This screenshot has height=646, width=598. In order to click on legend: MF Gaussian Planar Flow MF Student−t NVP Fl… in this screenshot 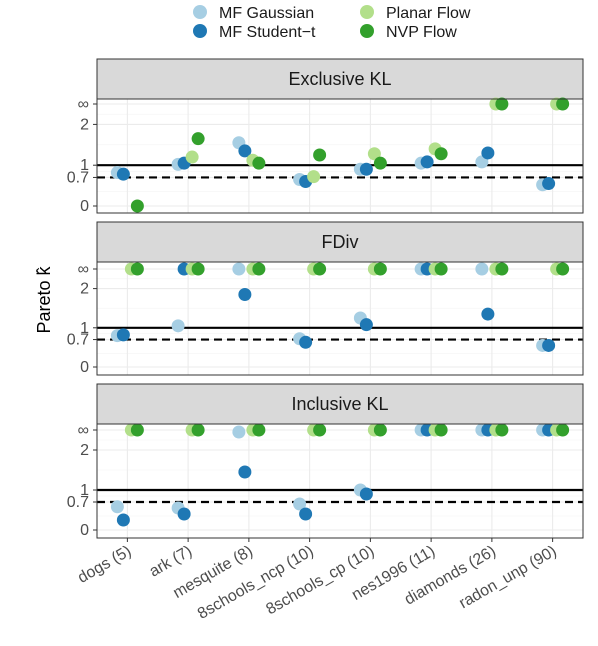, I will do `click(332, 23)`.